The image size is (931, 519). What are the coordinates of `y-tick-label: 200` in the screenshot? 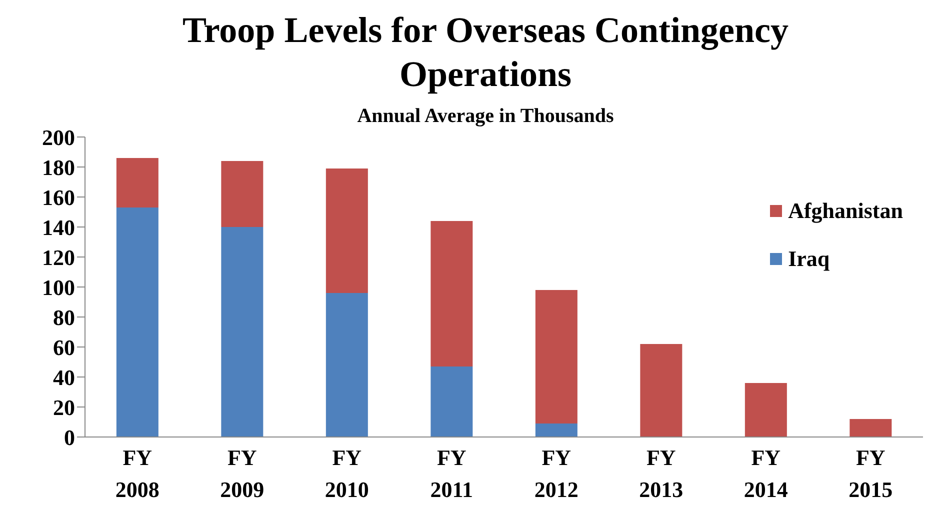 It's located at (58, 137).